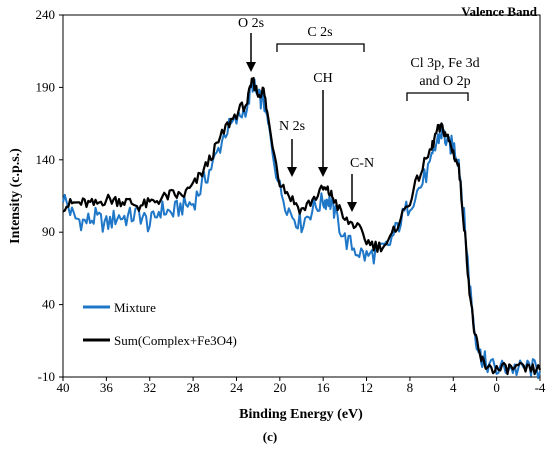 The image size is (550, 453). I want to click on y-tick-label: 240, so click(46, 14).